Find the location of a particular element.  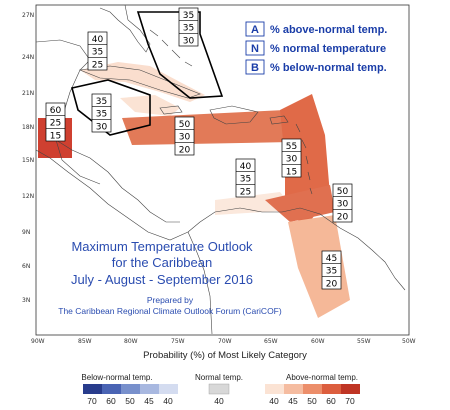

prob-box-trinidad-tobago: 50 30 20 is located at coordinates (342, 203).